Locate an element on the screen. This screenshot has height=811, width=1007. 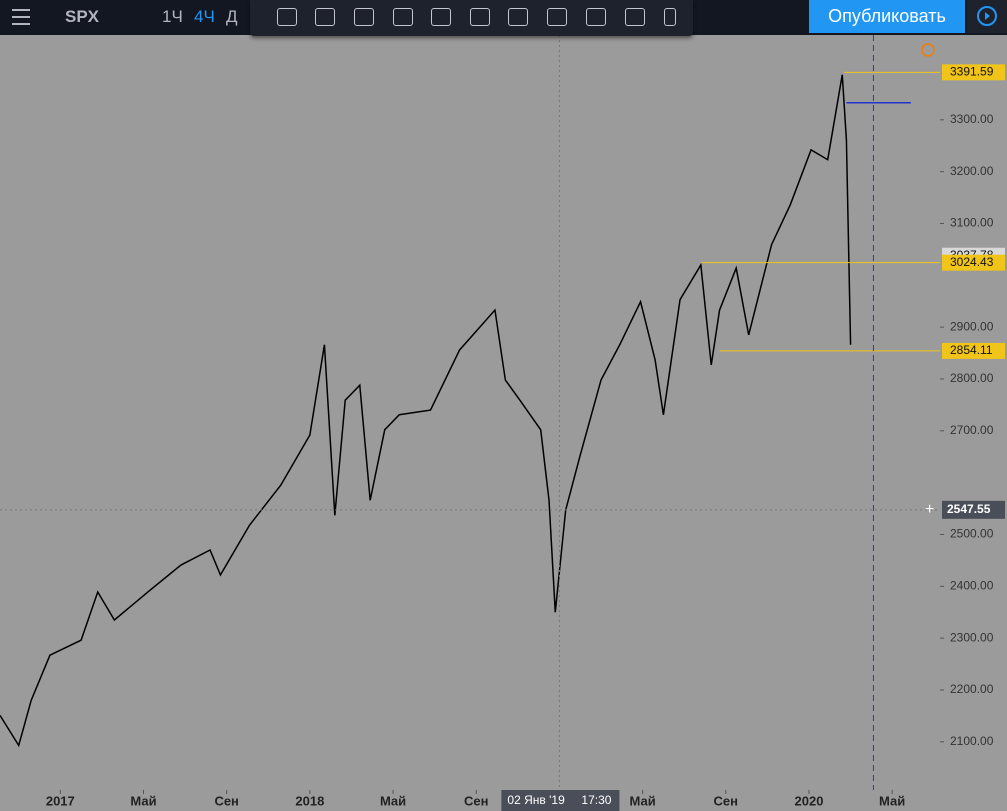
crosshair-date-box is located at coordinates (560, 800).